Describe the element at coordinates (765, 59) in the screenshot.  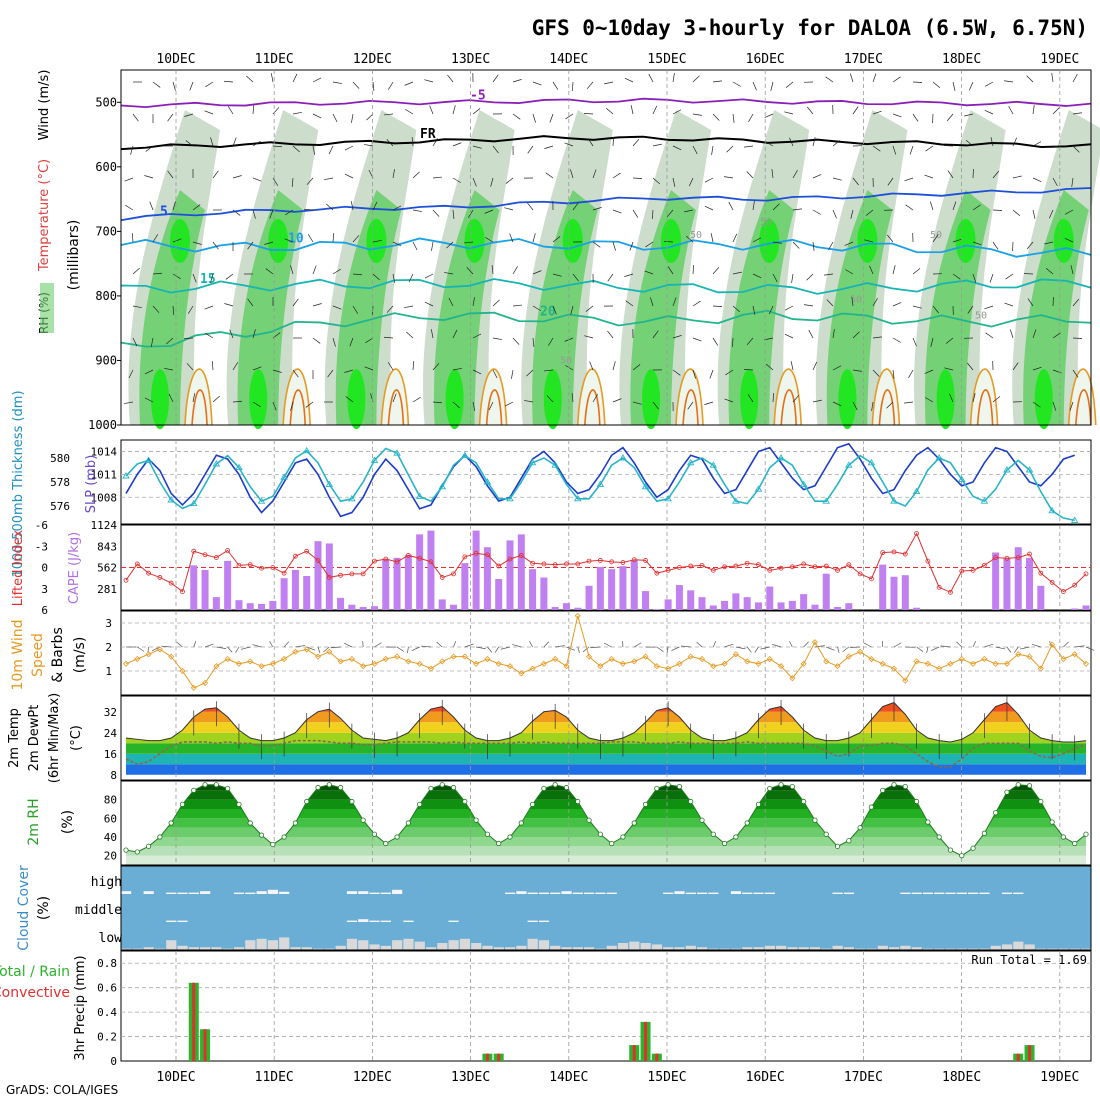
I see `date-label-top: 16DEC` at that location.